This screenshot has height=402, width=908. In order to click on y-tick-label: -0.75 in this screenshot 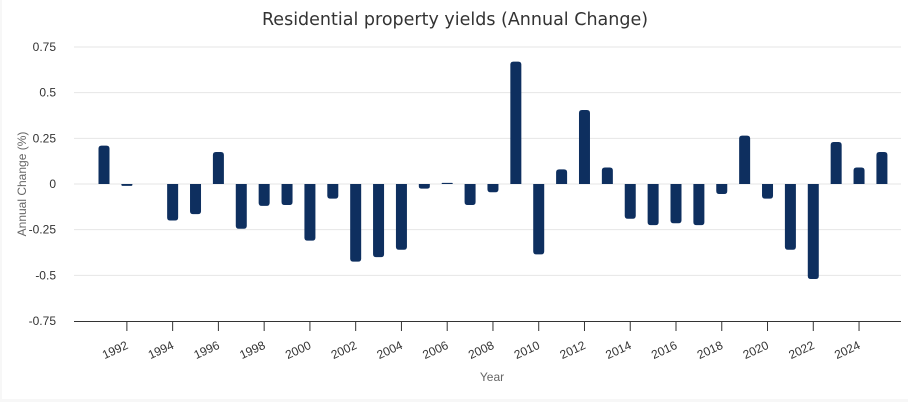, I will do `click(43, 321)`.